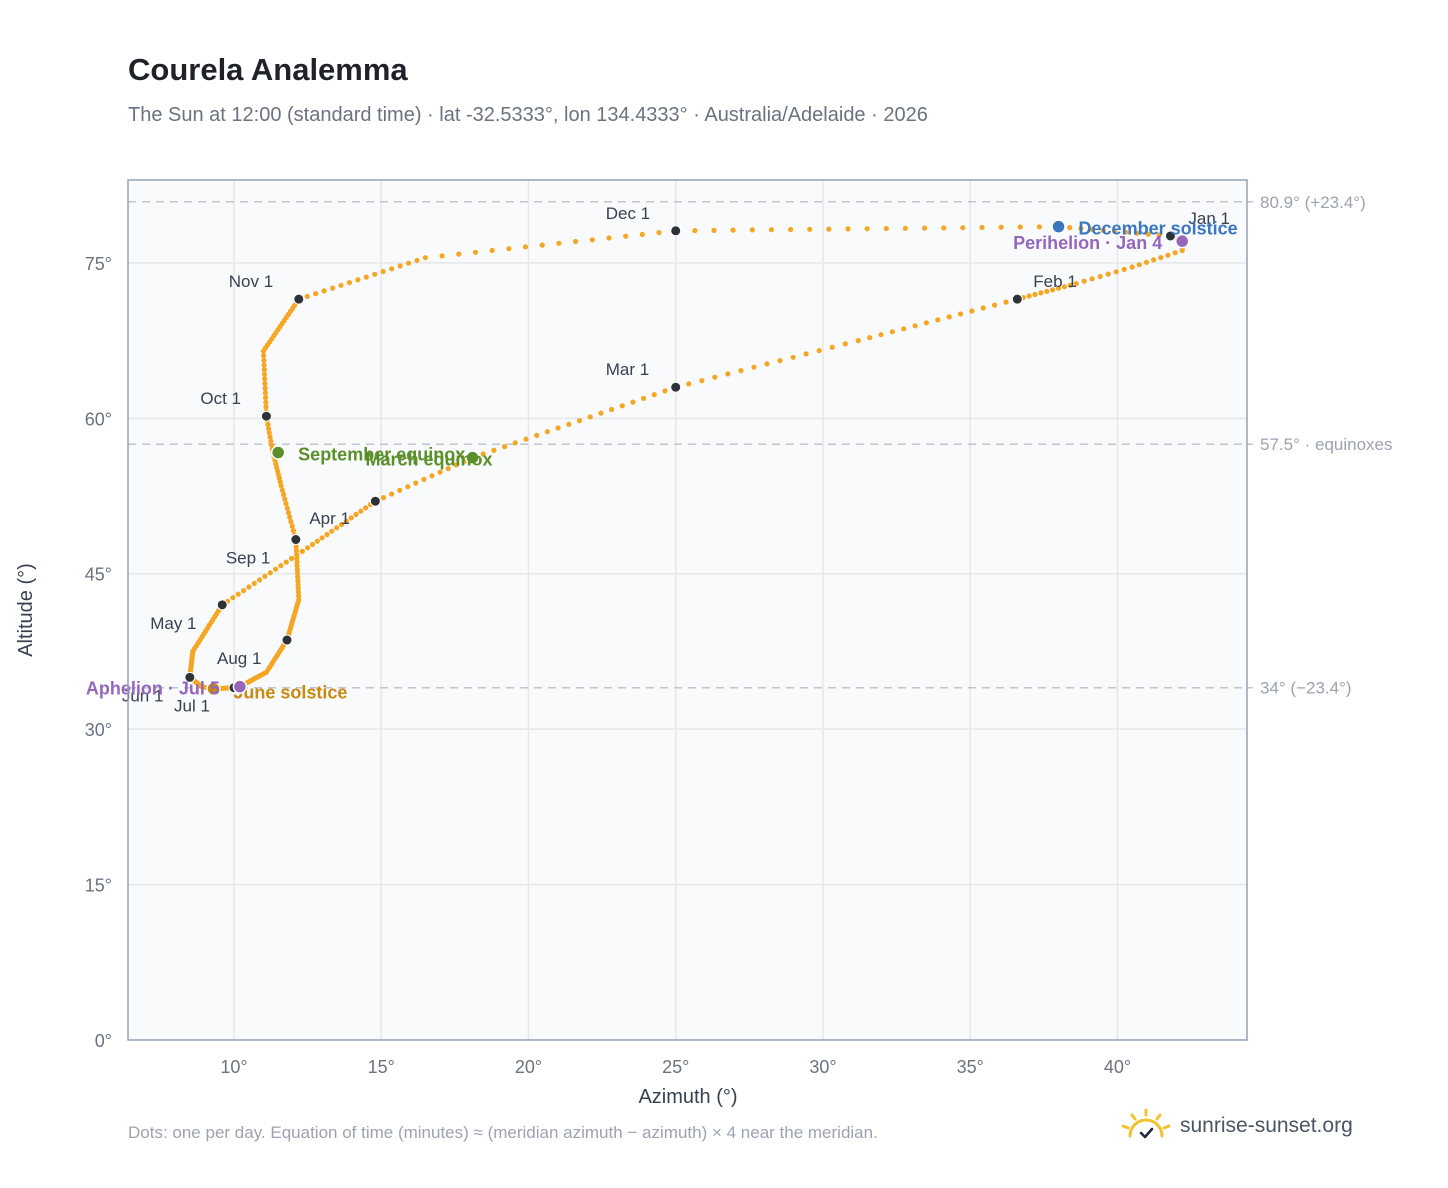 This screenshot has height=1188, width=1448. What do you see at coordinates (1313, 202) in the screenshot?
I see `reference-label: 80.9° (+23.4°)` at bounding box center [1313, 202].